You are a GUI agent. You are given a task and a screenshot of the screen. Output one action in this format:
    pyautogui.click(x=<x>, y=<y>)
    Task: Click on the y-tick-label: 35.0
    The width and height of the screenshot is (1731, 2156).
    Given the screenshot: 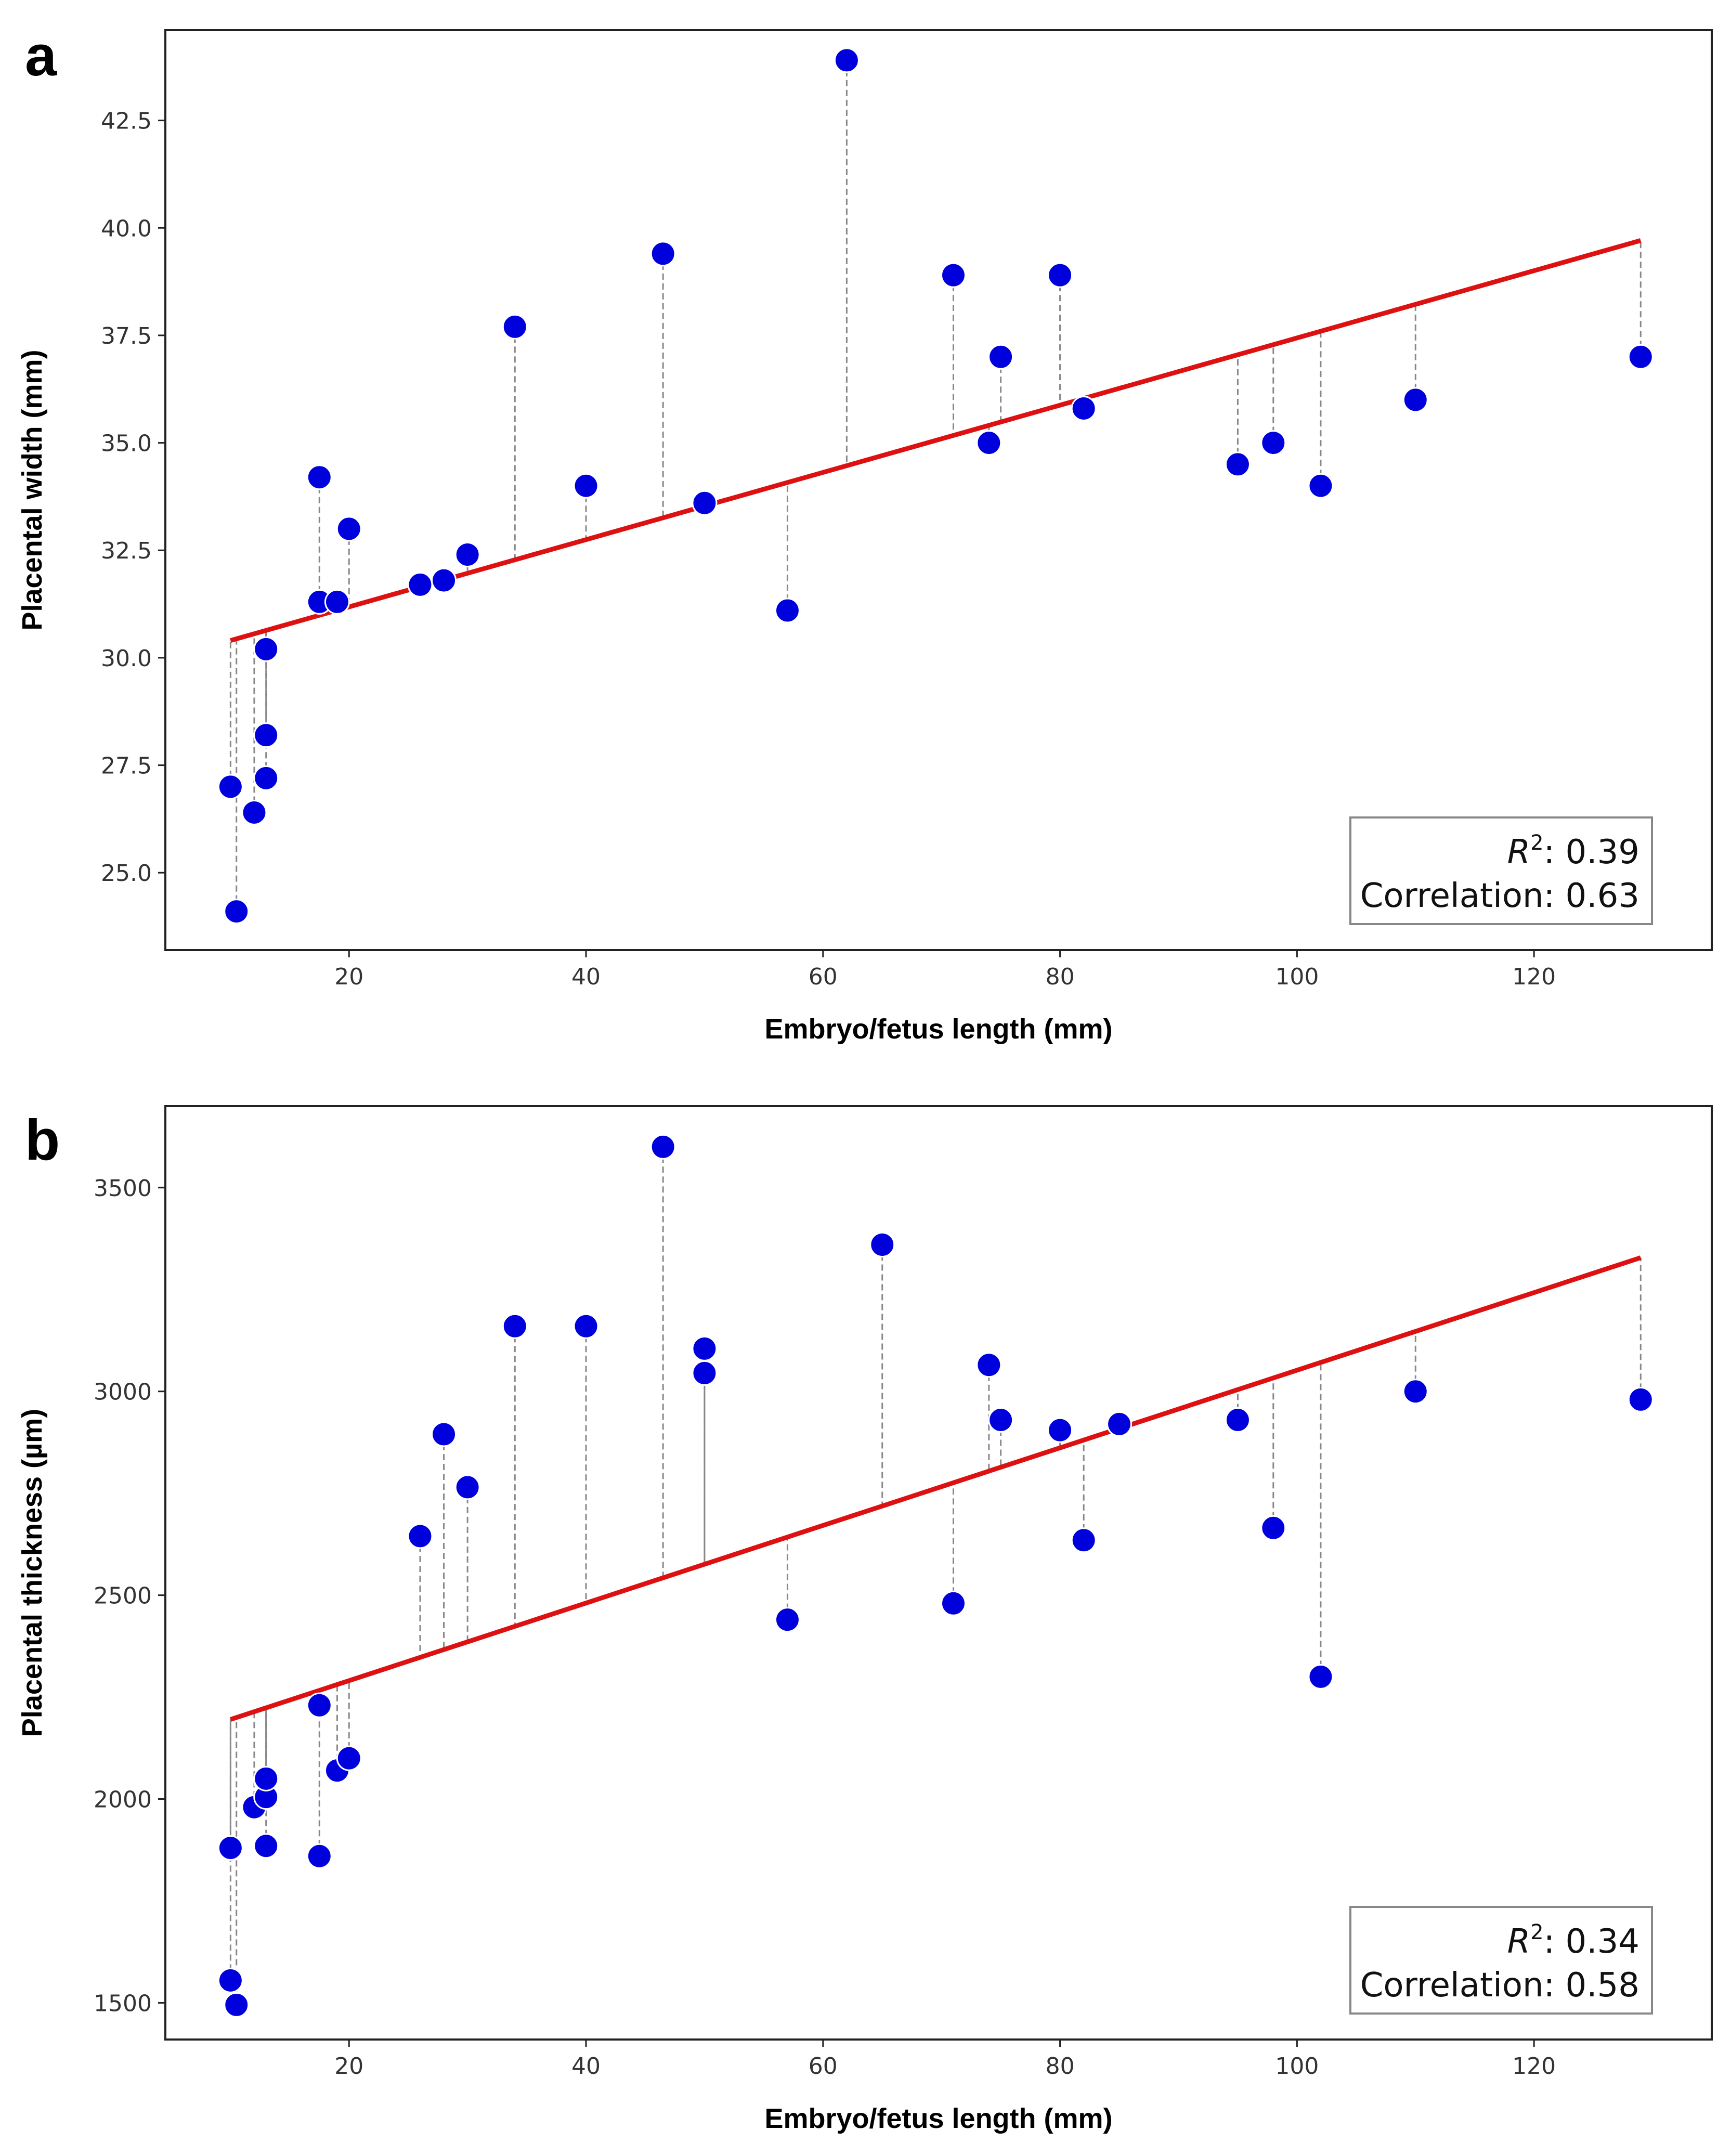 What is the action you would take?
    pyautogui.click(x=126, y=444)
    